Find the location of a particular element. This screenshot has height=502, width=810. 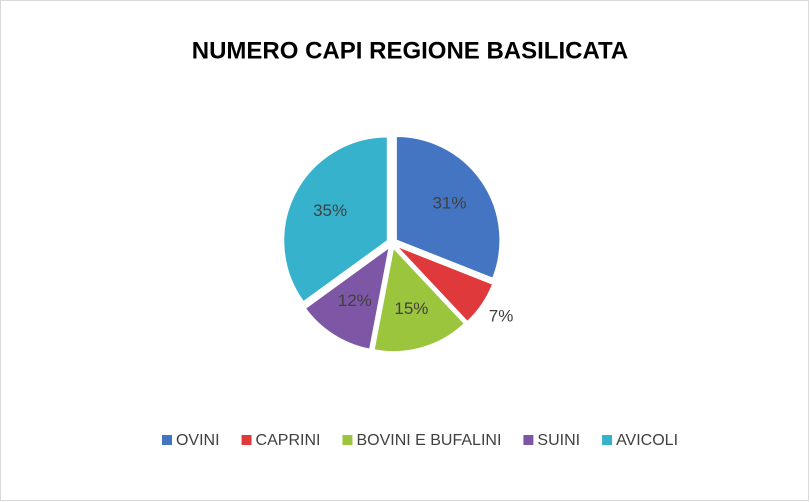

legend-item: AVICOLI is located at coordinates (640, 440).